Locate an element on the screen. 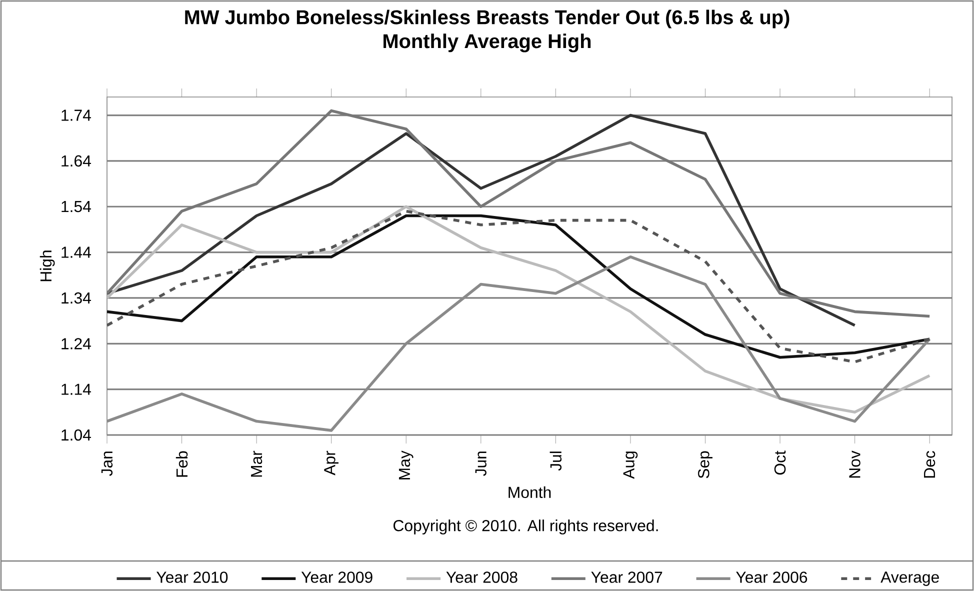 This screenshot has height=591, width=974. y-tick-label: 1.04 is located at coordinates (76, 435).